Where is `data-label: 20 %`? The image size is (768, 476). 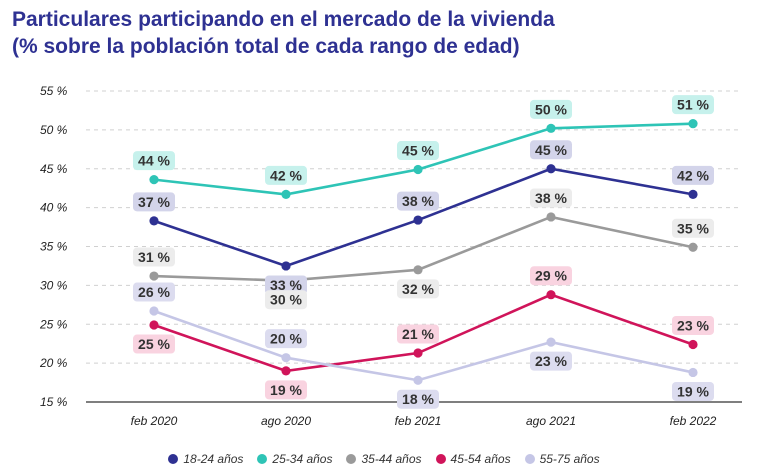 data-label: 20 % is located at coordinates (286, 339).